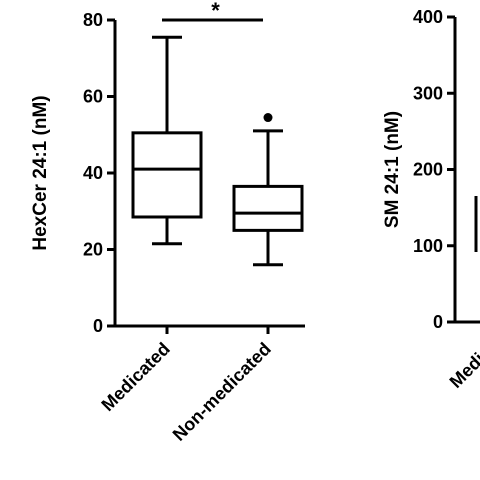  What do you see at coordinates (40, 172) in the screenshot?
I see `y-axis-title: HexCer 24:1 (nM)` at bounding box center [40, 172].